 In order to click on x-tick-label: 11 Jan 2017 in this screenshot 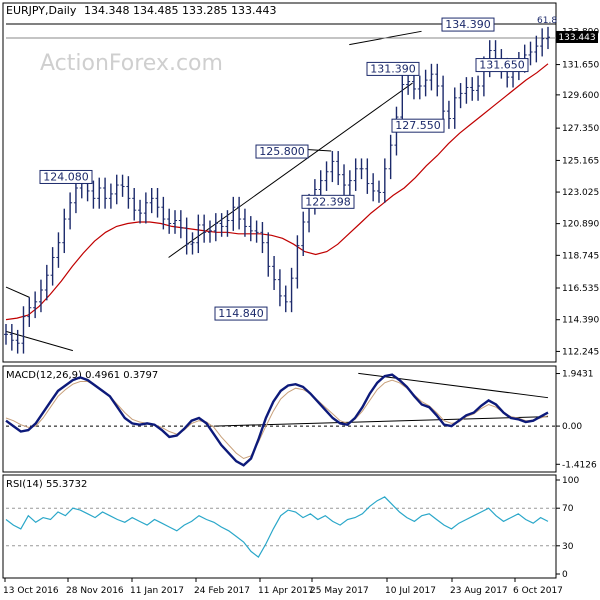, I will do `click(157, 591)`.